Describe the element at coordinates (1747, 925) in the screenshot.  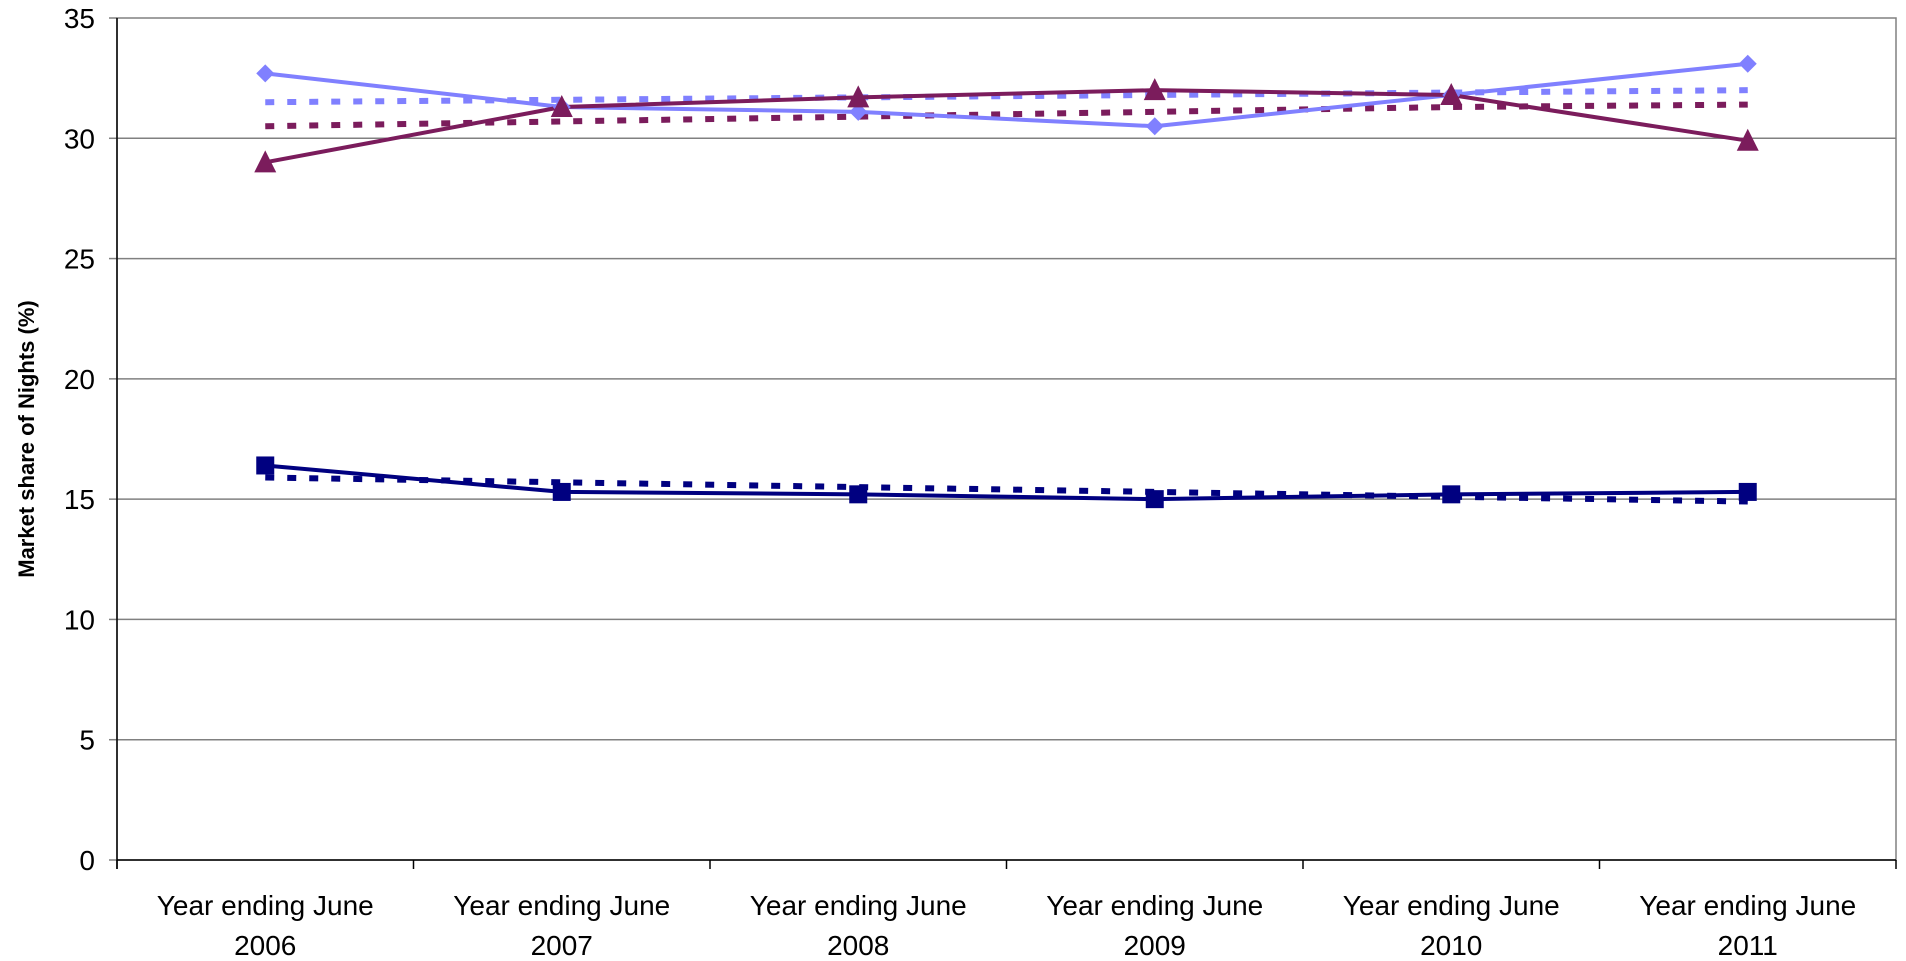
I see `x-tick-label: Year ending June 2011` at that location.